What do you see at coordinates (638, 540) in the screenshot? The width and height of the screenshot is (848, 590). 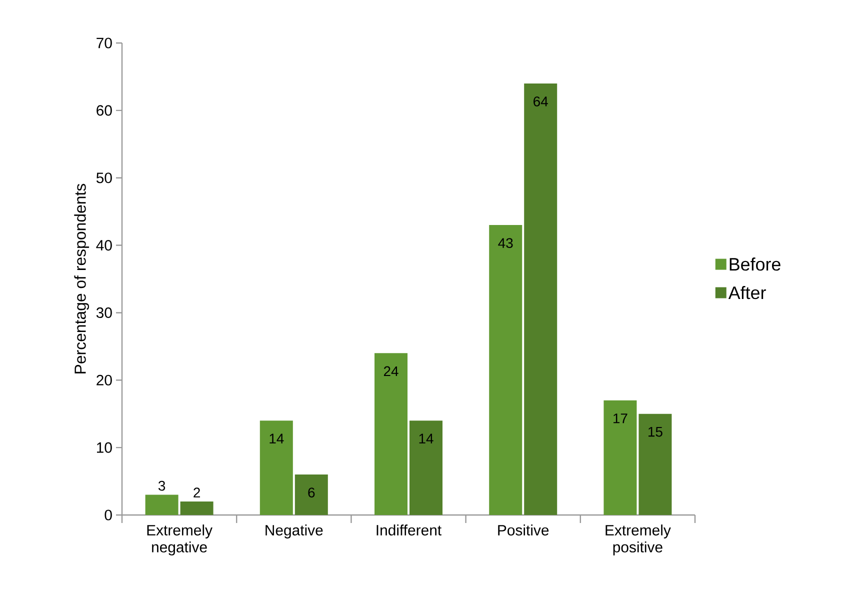 I see `x-tick-label: Extremely positive` at bounding box center [638, 540].